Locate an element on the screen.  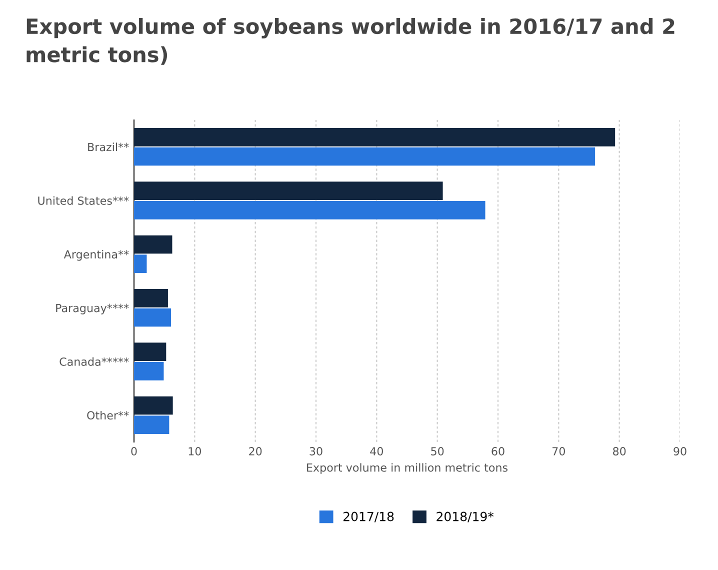
x-tick-label: 30 is located at coordinates (316, 451).